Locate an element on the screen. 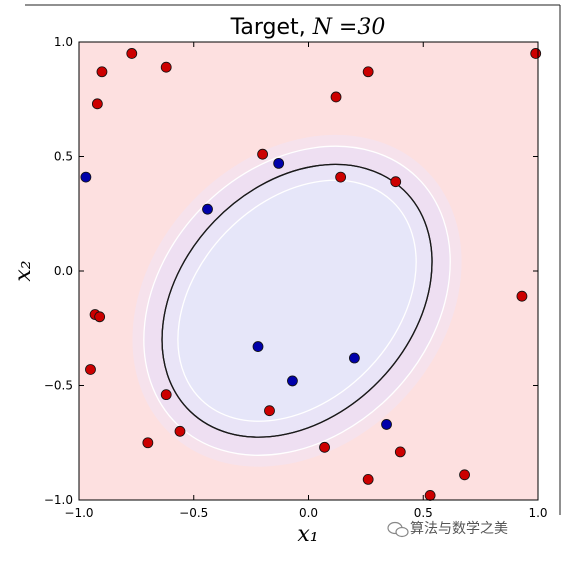 The width and height of the screenshot is (569, 563). x-tick-label: −0.5 is located at coordinates (193, 513).